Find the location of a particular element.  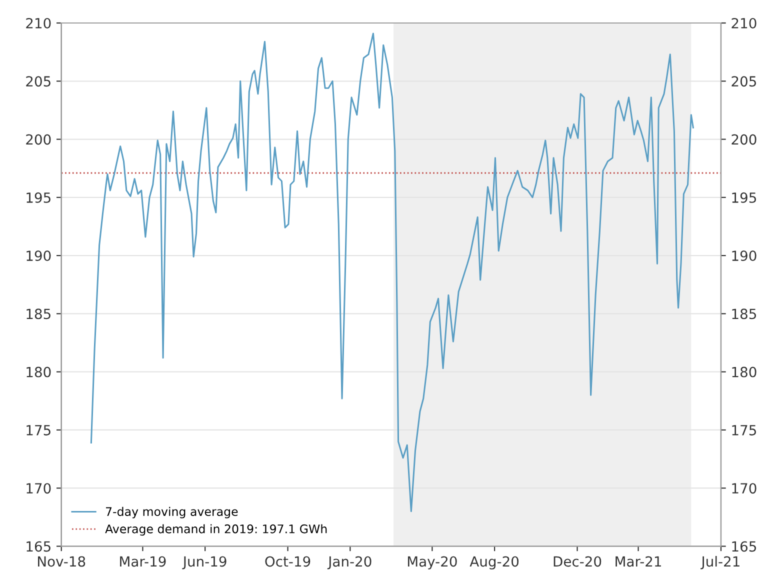

y-tick-label: 205 is located at coordinates (38, 81).